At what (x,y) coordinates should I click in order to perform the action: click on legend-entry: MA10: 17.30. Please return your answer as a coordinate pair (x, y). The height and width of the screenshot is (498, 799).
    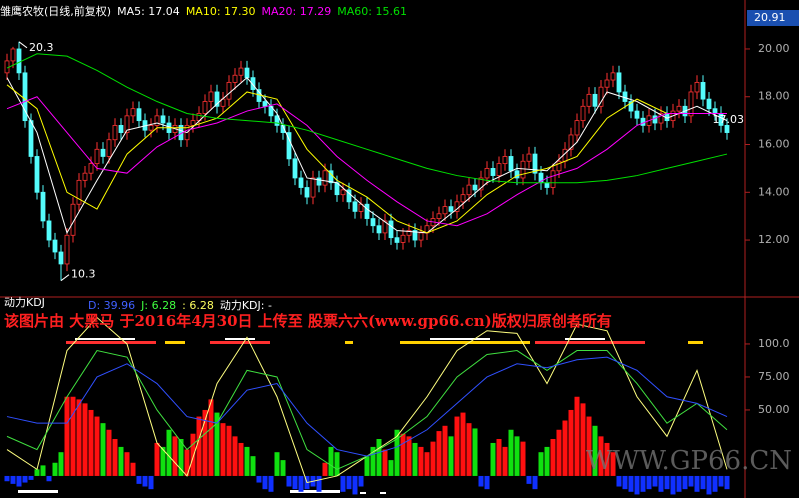
    Looking at the image, I should click on (220, 11).